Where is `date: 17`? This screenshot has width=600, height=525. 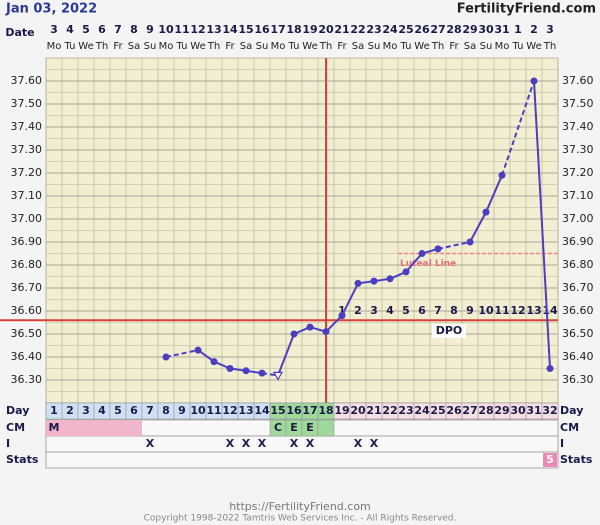
date: 17 is located at coordinates (277, 29).